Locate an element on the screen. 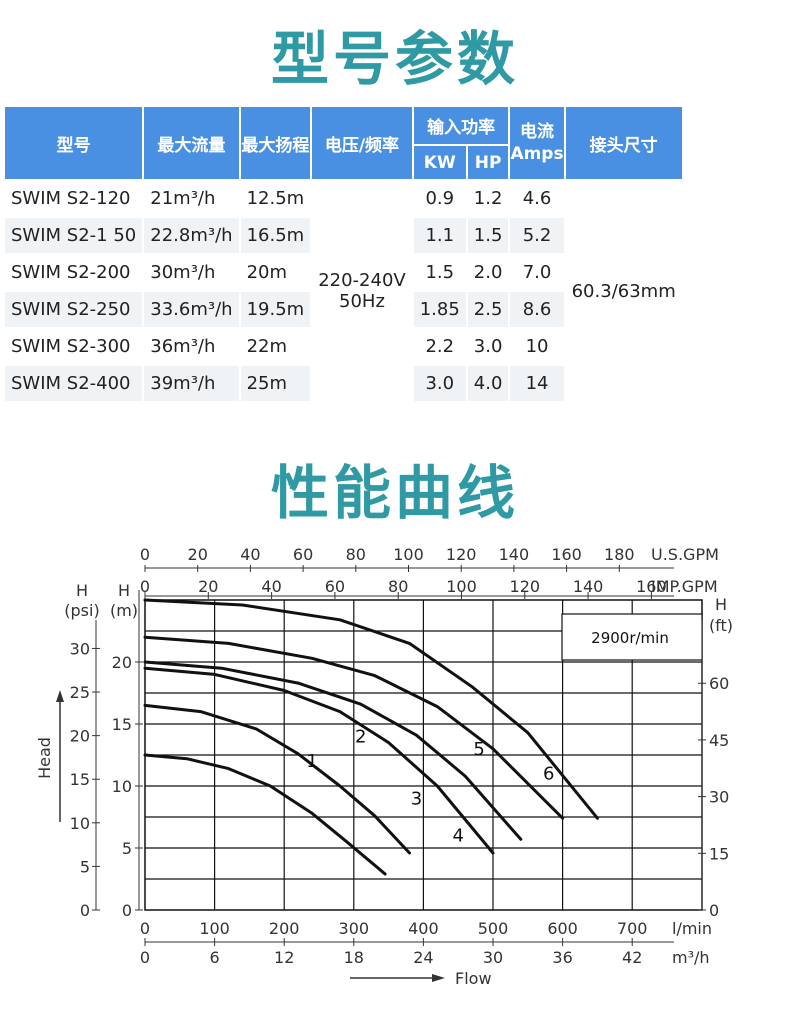  axis-unit-m3h: m³/h is located at coordinates (691, 957).